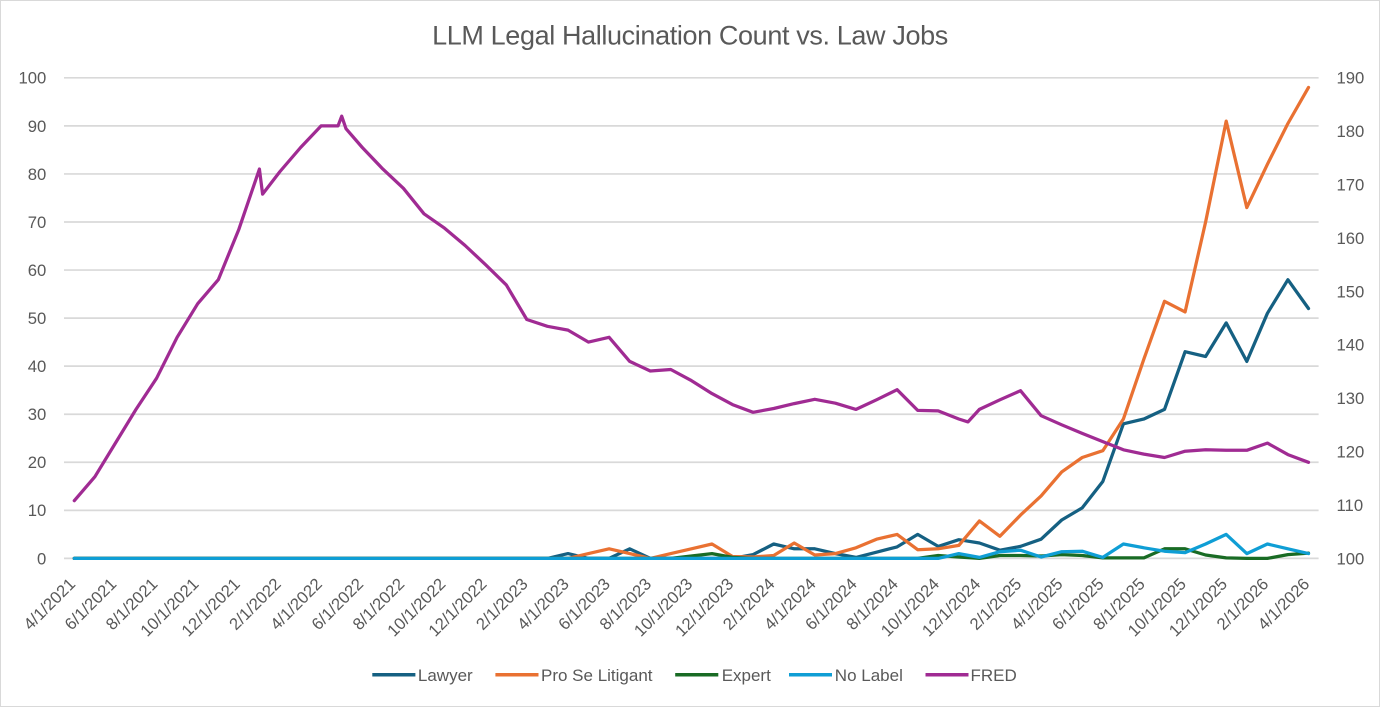 The width and height of the screenshot is (1380, 712). Describe the element at coordinates (37, 414) in the screenshot. I see `svg-text: 30` at that location.